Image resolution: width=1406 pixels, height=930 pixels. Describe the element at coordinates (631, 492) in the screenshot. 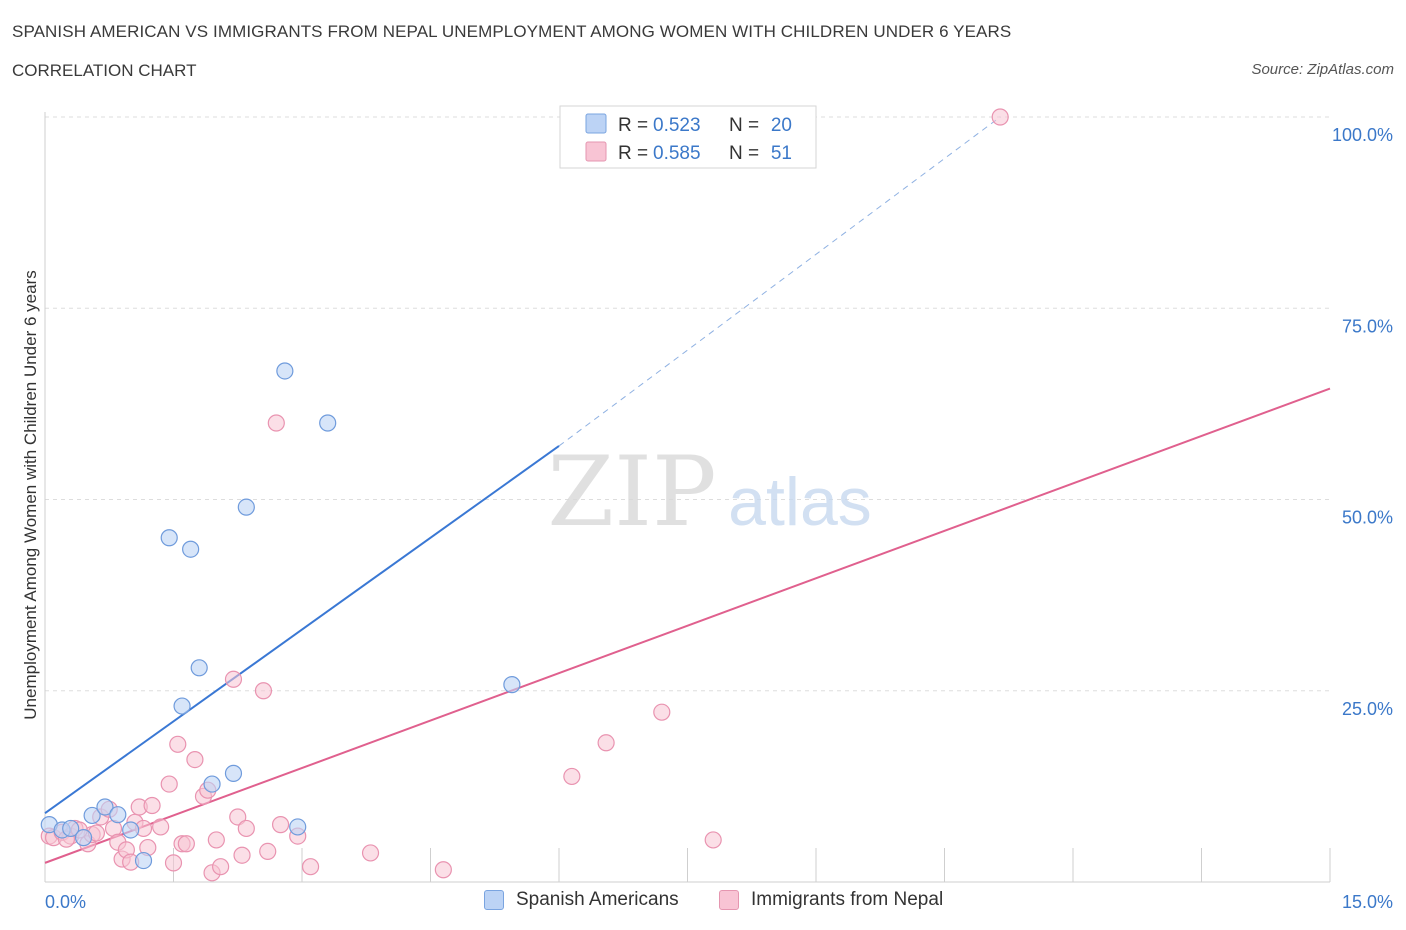

I see `watermark-zip: ZIP` at that location.